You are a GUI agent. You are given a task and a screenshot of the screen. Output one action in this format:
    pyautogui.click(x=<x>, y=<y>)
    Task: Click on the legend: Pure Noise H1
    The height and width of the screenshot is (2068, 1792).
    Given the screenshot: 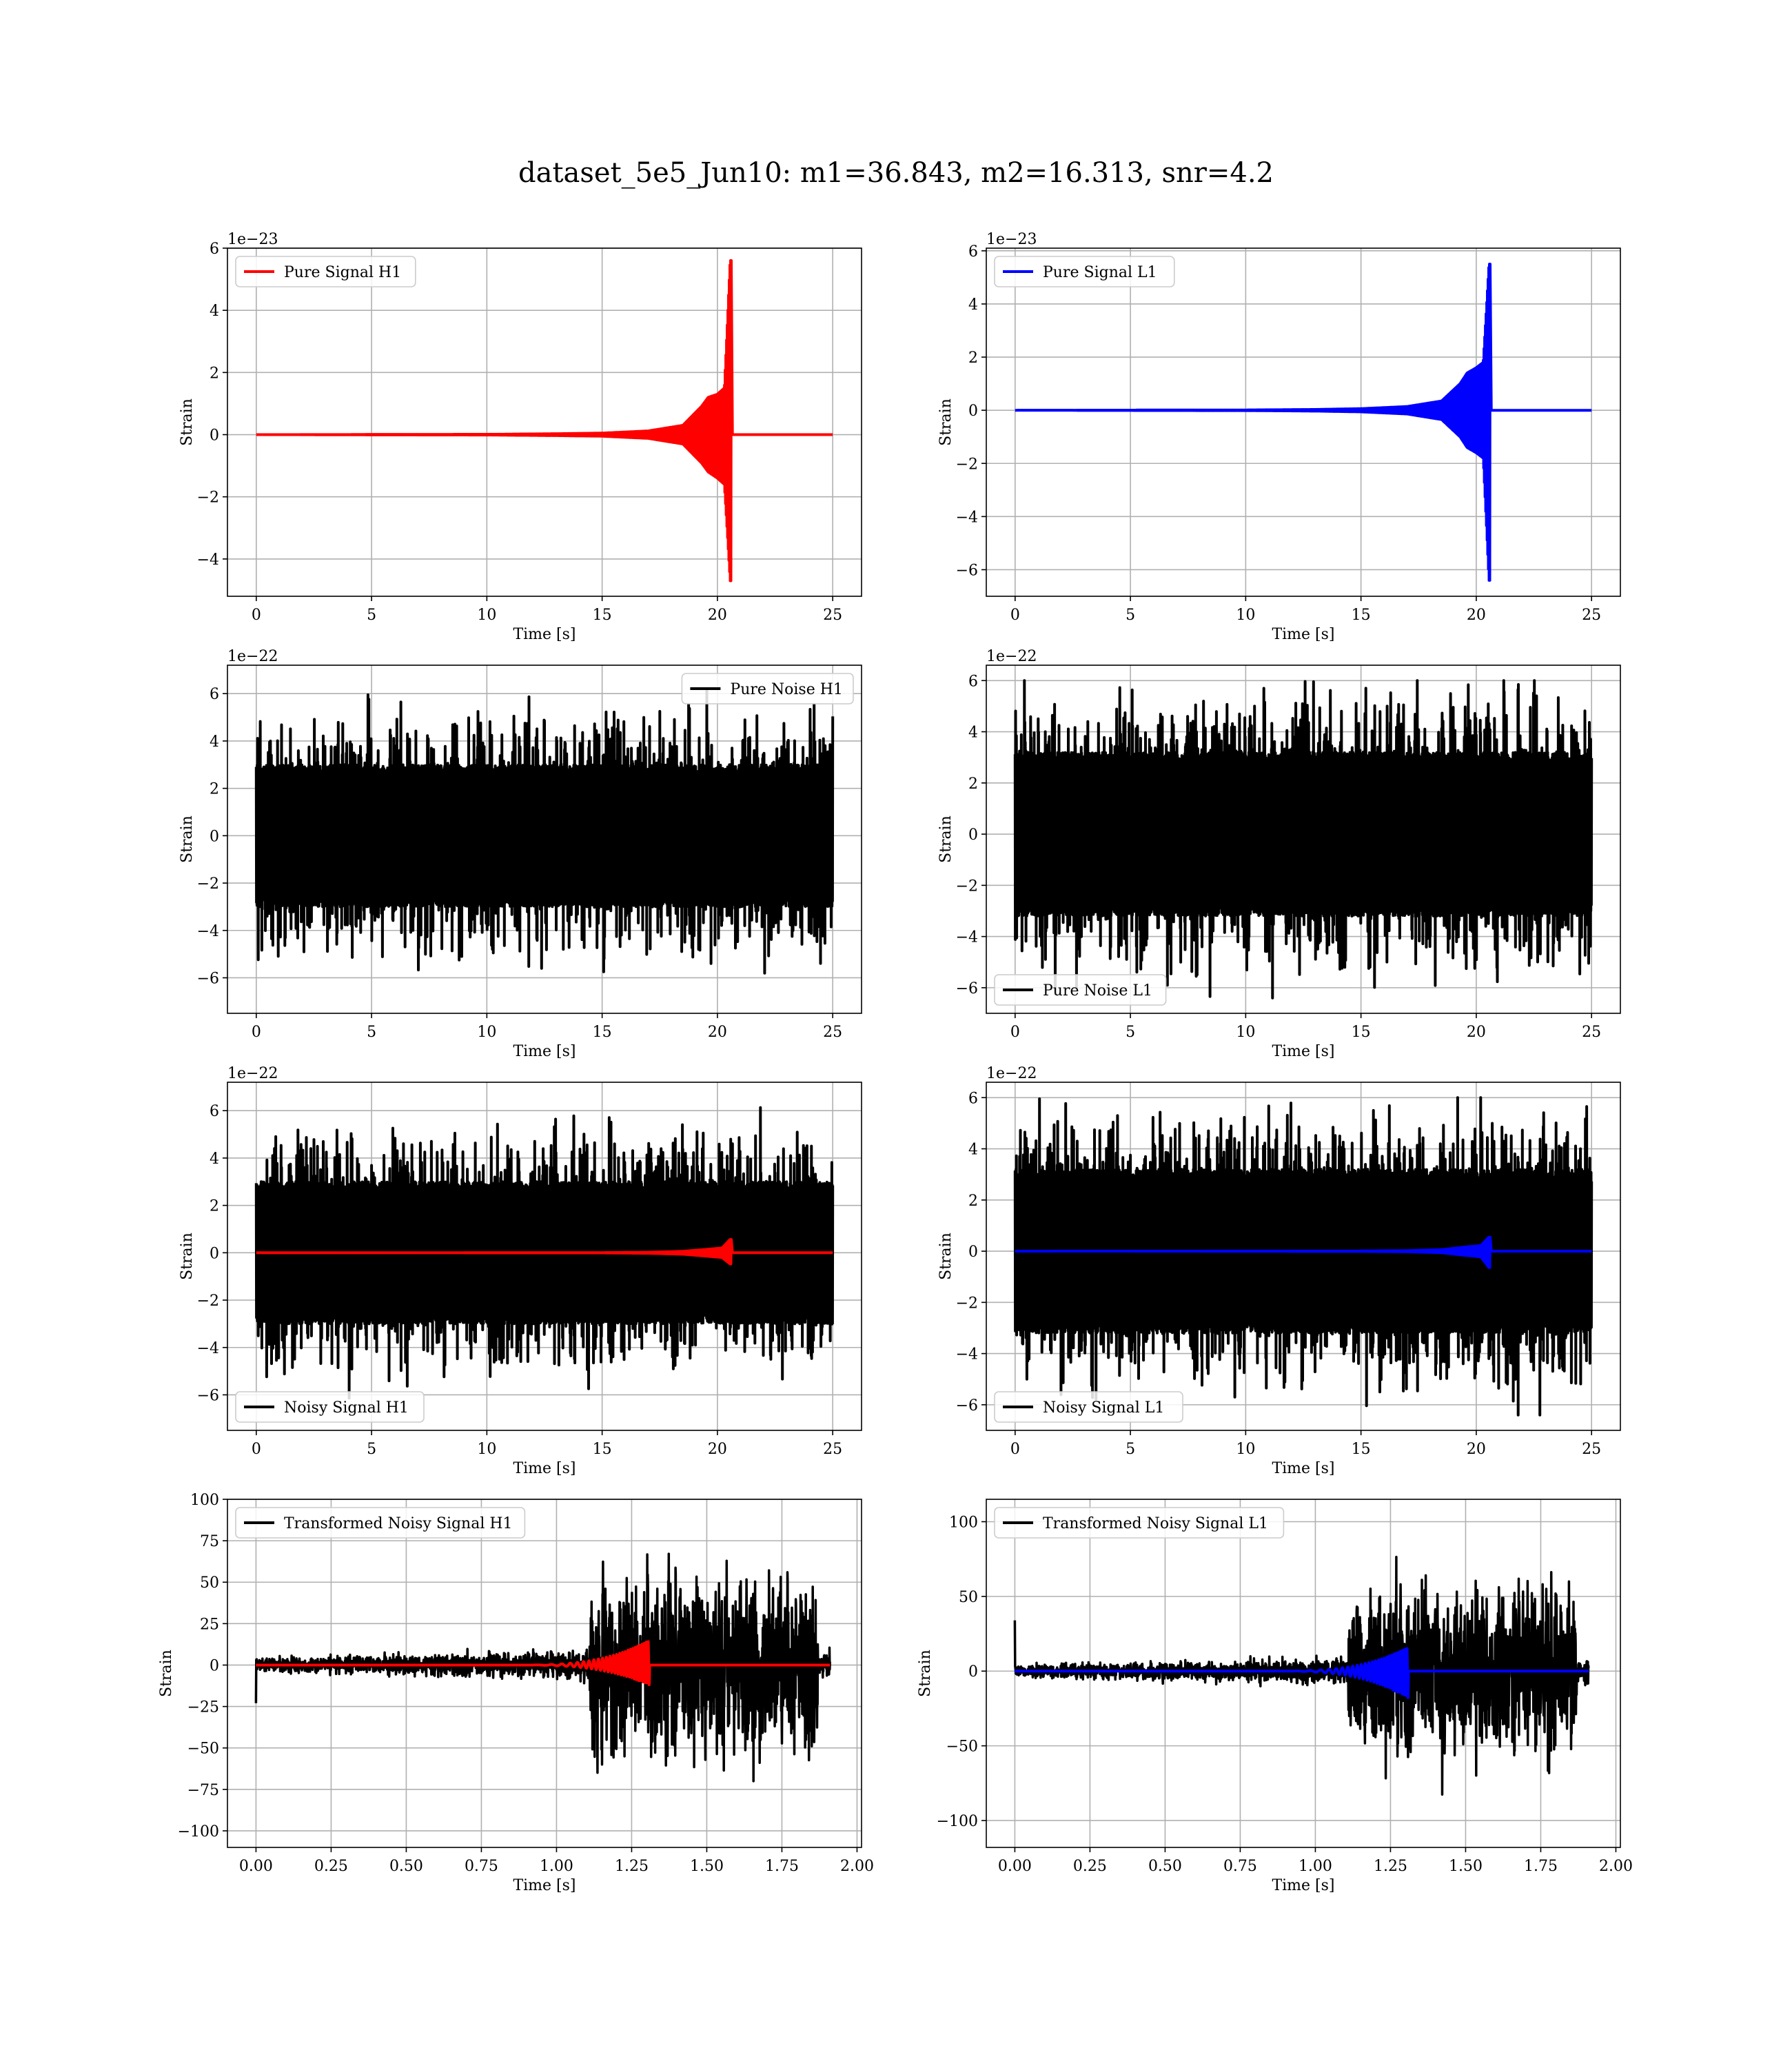 What is the action you would take?
    pyautogui.click(x=767, y=688)
    